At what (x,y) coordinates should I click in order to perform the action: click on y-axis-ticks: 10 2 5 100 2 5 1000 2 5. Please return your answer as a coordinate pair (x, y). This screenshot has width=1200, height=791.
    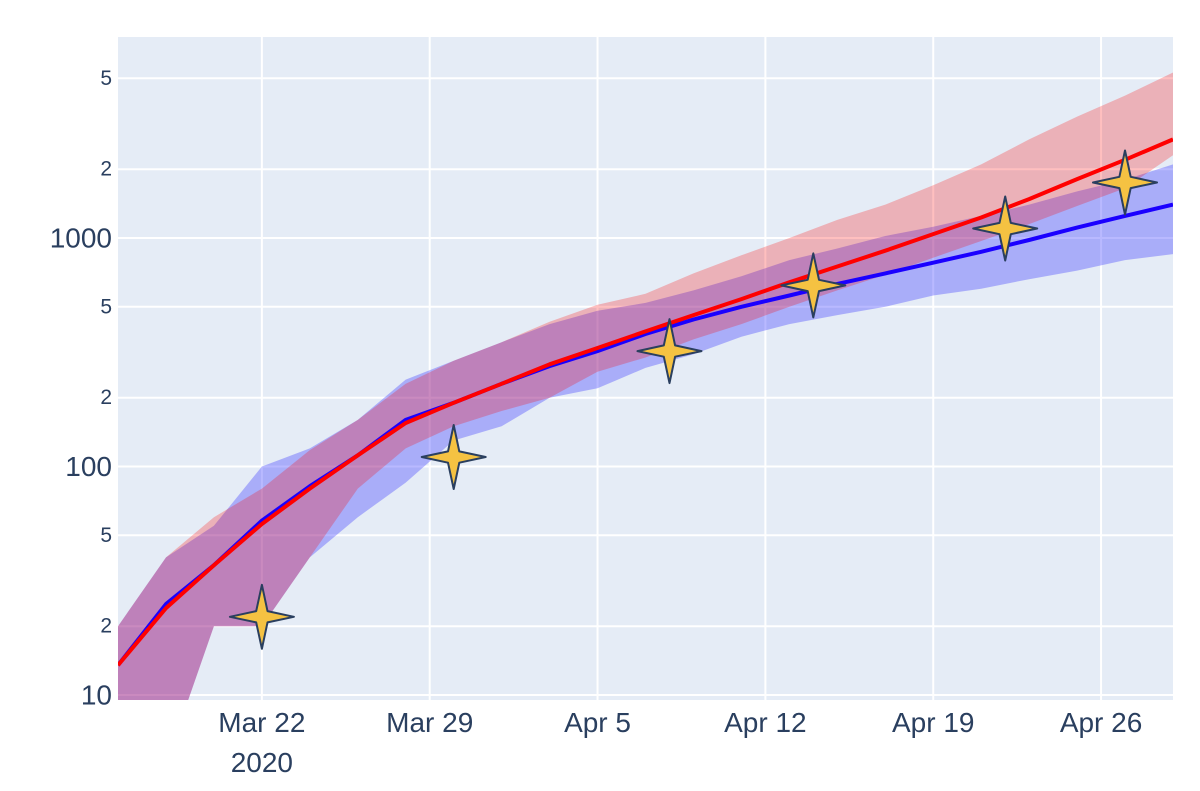
    Looking at the image, I should click on (81, 389).